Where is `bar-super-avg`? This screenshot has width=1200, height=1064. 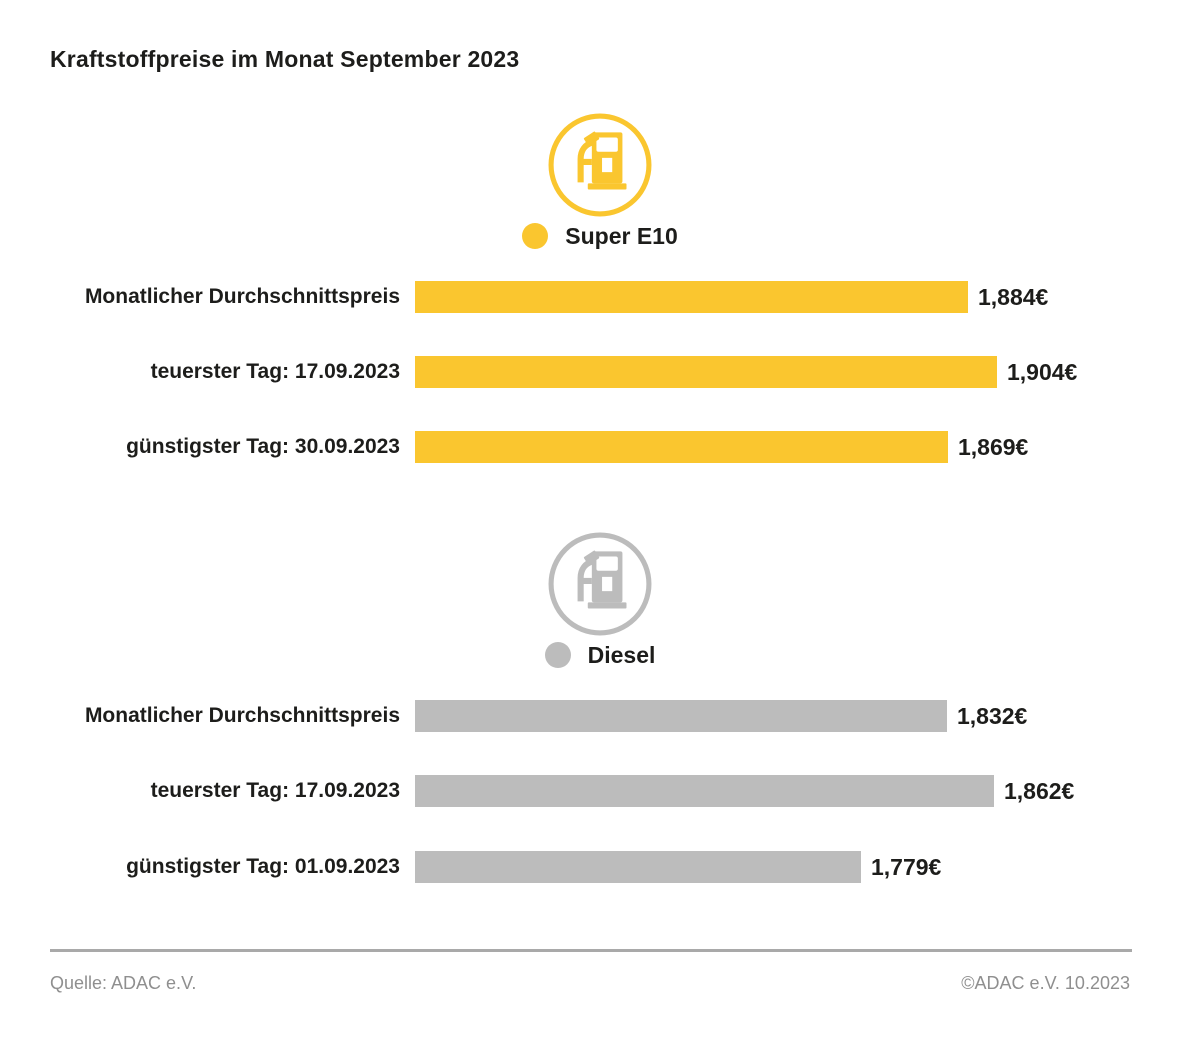 bar-super-avg is located at coordinates (691, 297).